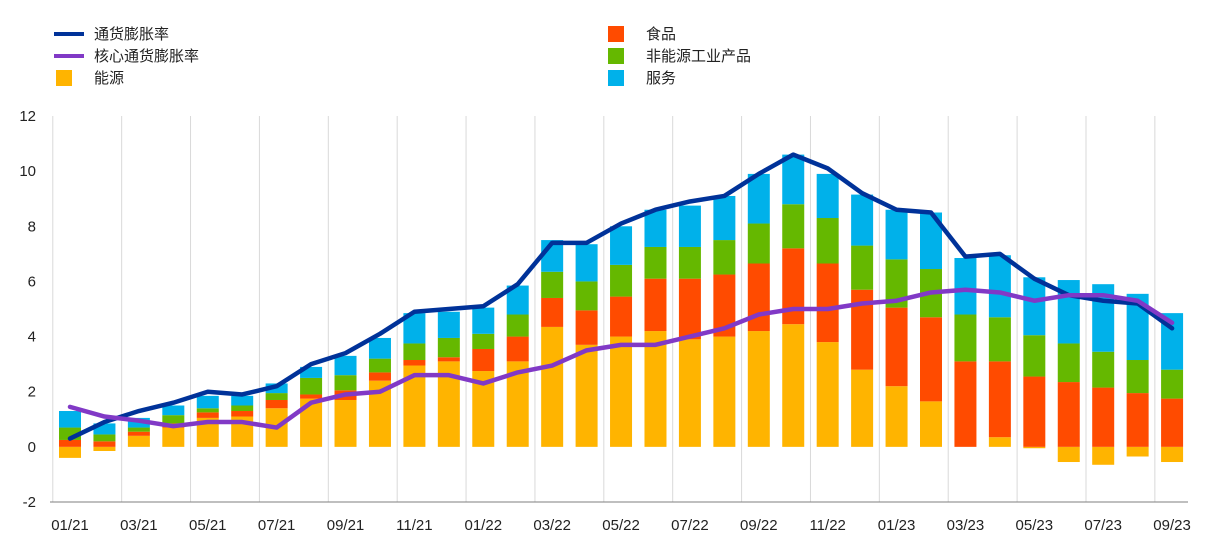  I want to click on x-tick-label: 09/23, so click(1172, 525).